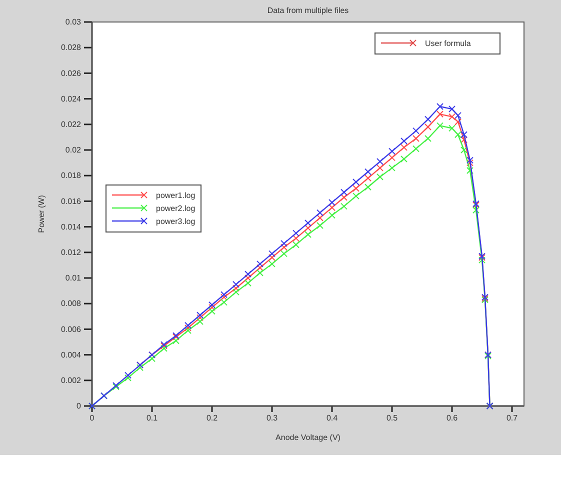 Image resolution: width=561 pixels, height=484 pixels. What do you see at coordinates (71, 124) in the screenshot?
I see `y-tick-label: 0.022` at bounding box center [71, 124].